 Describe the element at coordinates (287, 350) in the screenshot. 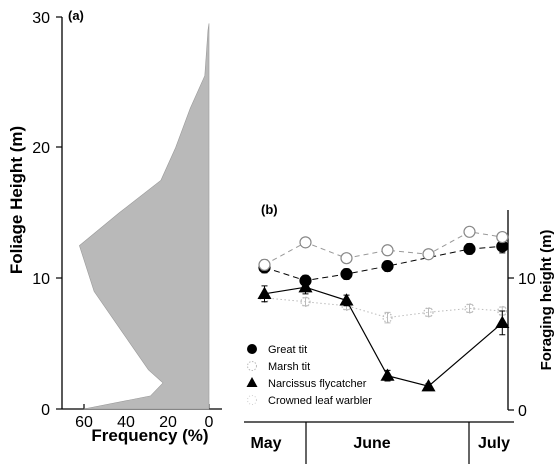

I see `legend-label-great-tit: Great tit` at that location.